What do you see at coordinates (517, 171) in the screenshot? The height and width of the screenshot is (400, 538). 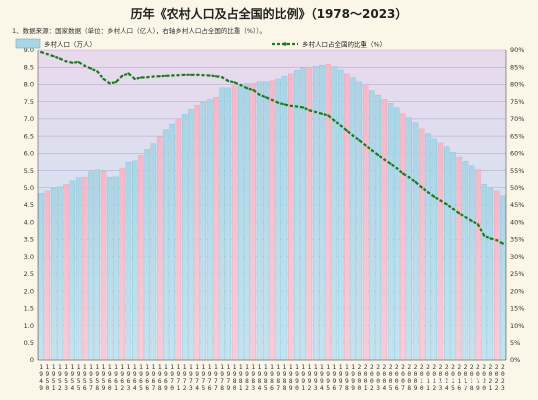 I see `y-right-tick-label: 55%` at bounding box center [517, 171].